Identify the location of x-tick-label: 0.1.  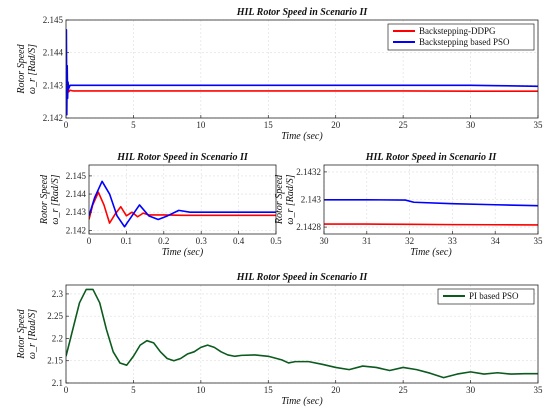
(126, 241).